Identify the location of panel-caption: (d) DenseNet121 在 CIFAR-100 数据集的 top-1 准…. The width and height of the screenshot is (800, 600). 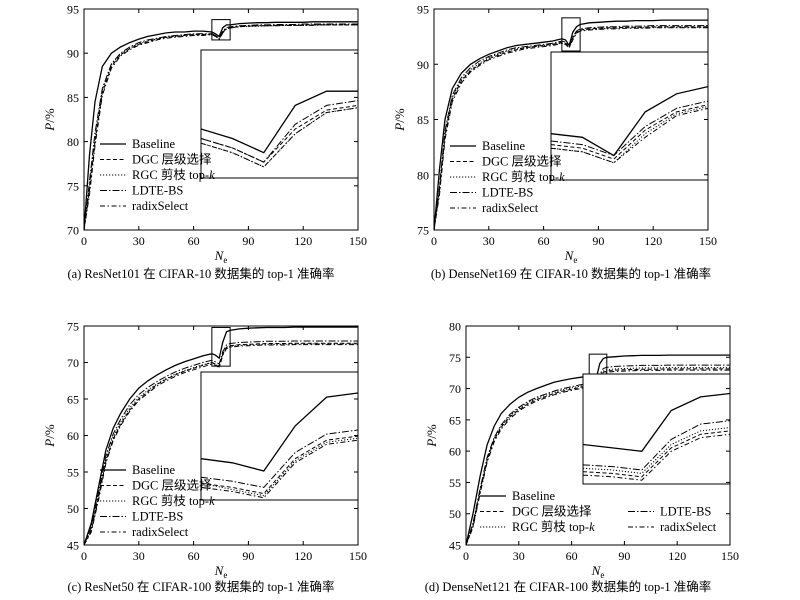
(568, 586).